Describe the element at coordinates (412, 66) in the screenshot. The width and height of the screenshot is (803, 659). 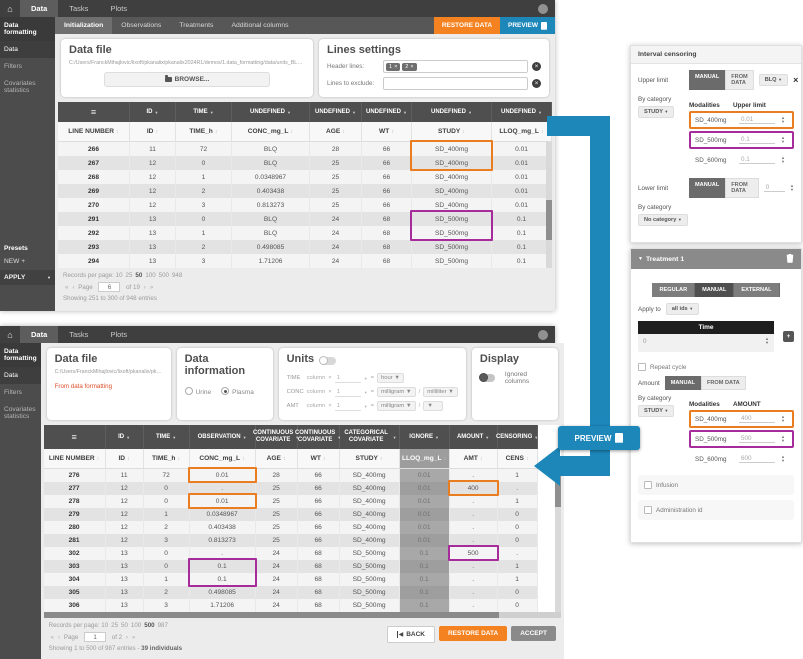
I see `remove-tag-icon: ×` at that location.